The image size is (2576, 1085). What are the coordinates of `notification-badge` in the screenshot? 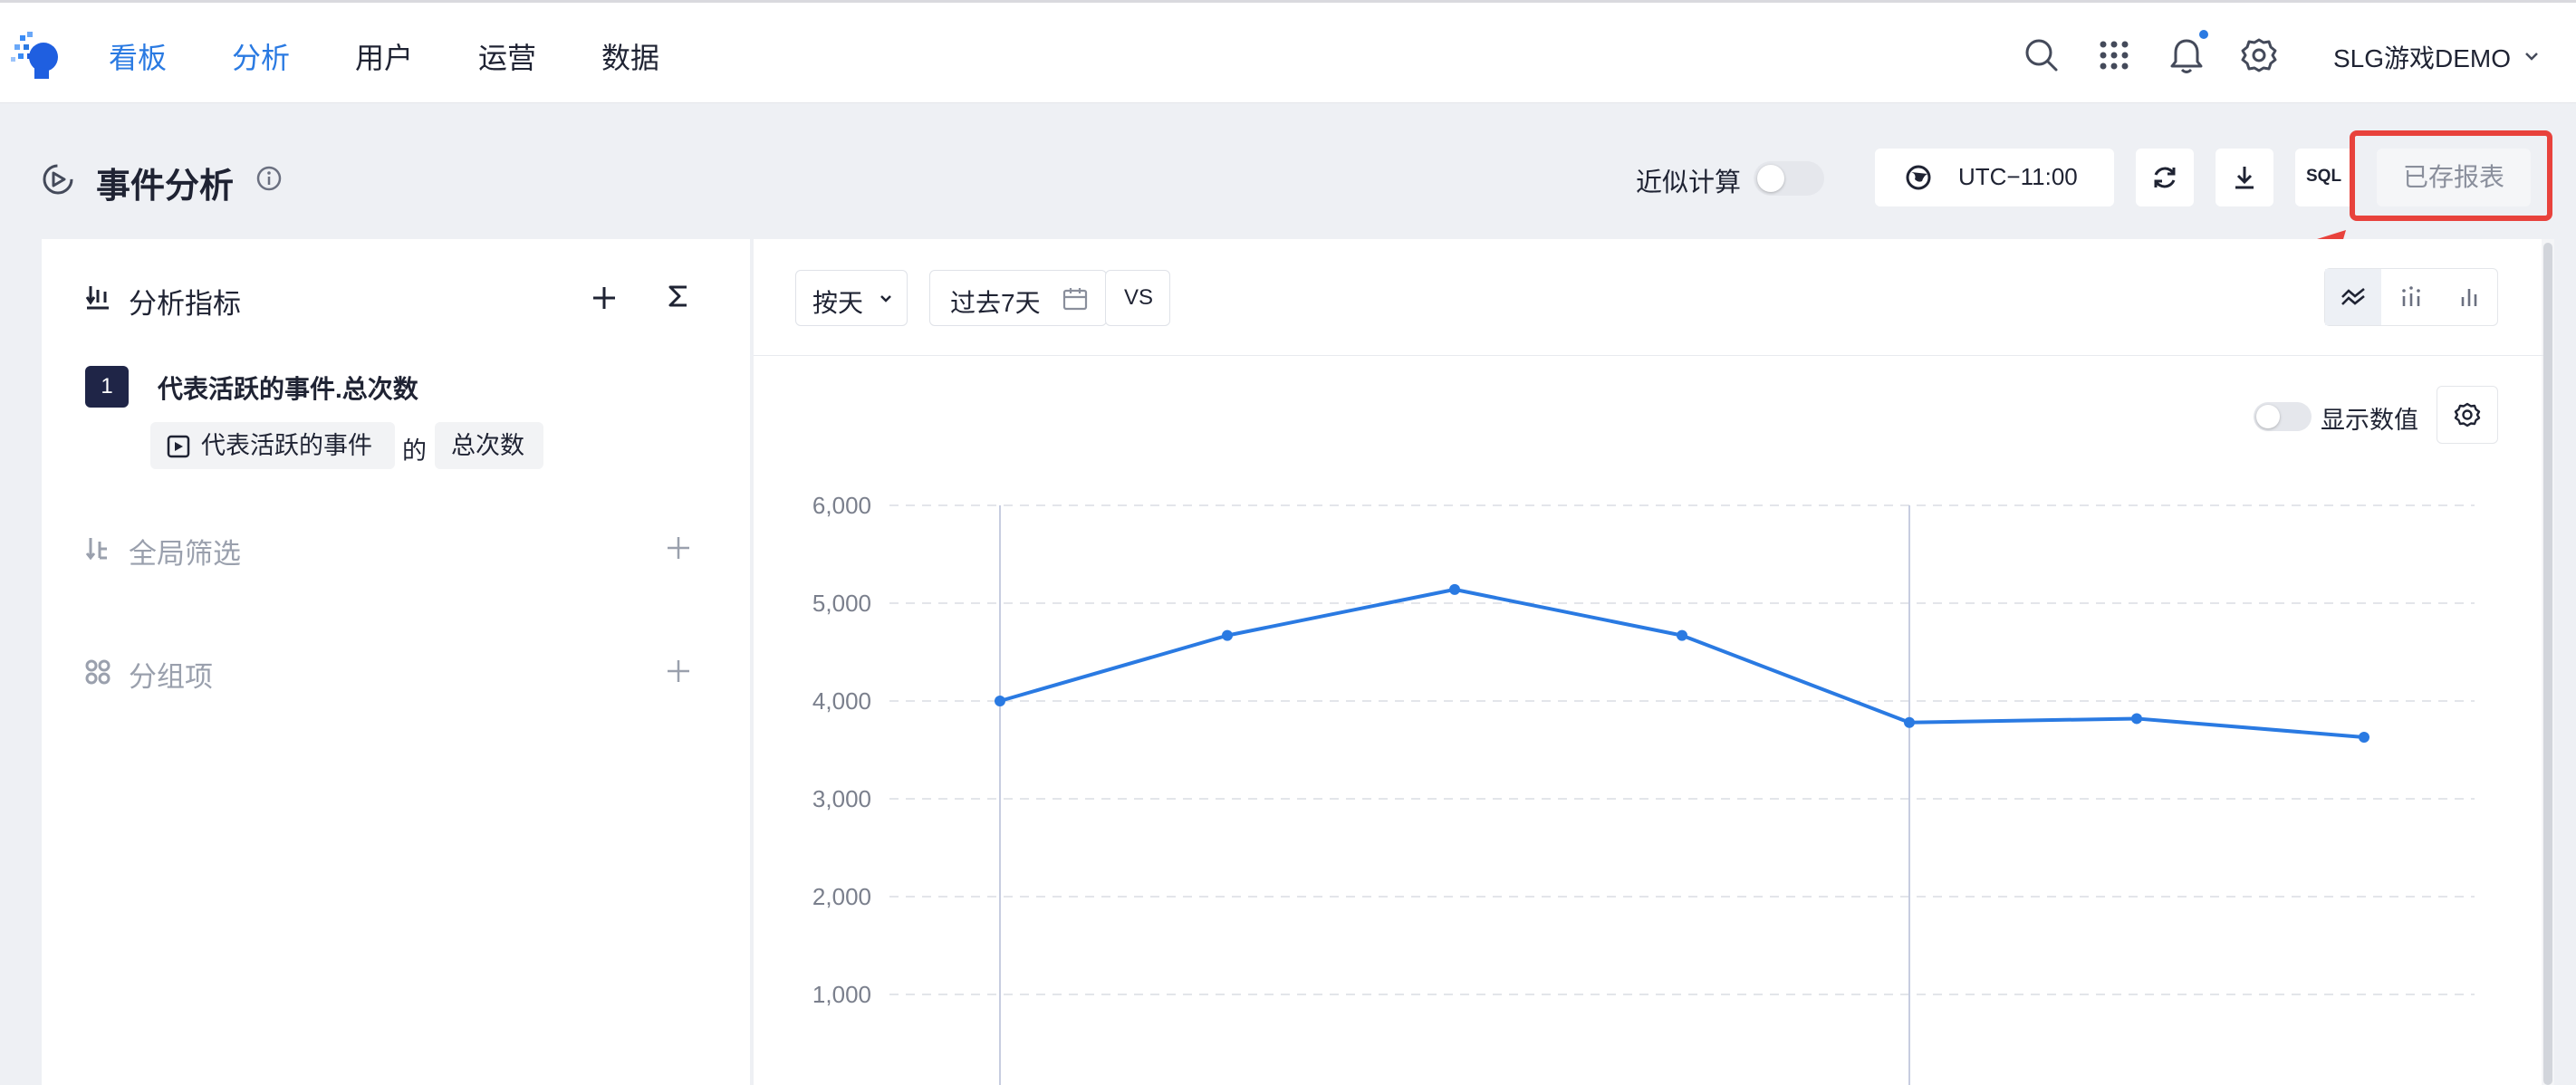 It's located at (2203, 34).